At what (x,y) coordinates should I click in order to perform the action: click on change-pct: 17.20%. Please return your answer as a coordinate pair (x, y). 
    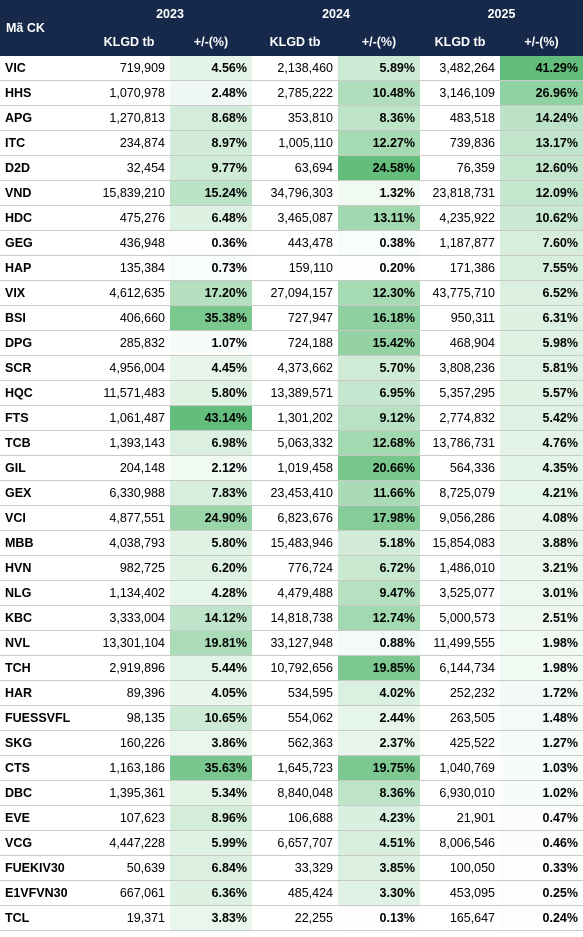
    Looking at the image, I should click on (211, 293).